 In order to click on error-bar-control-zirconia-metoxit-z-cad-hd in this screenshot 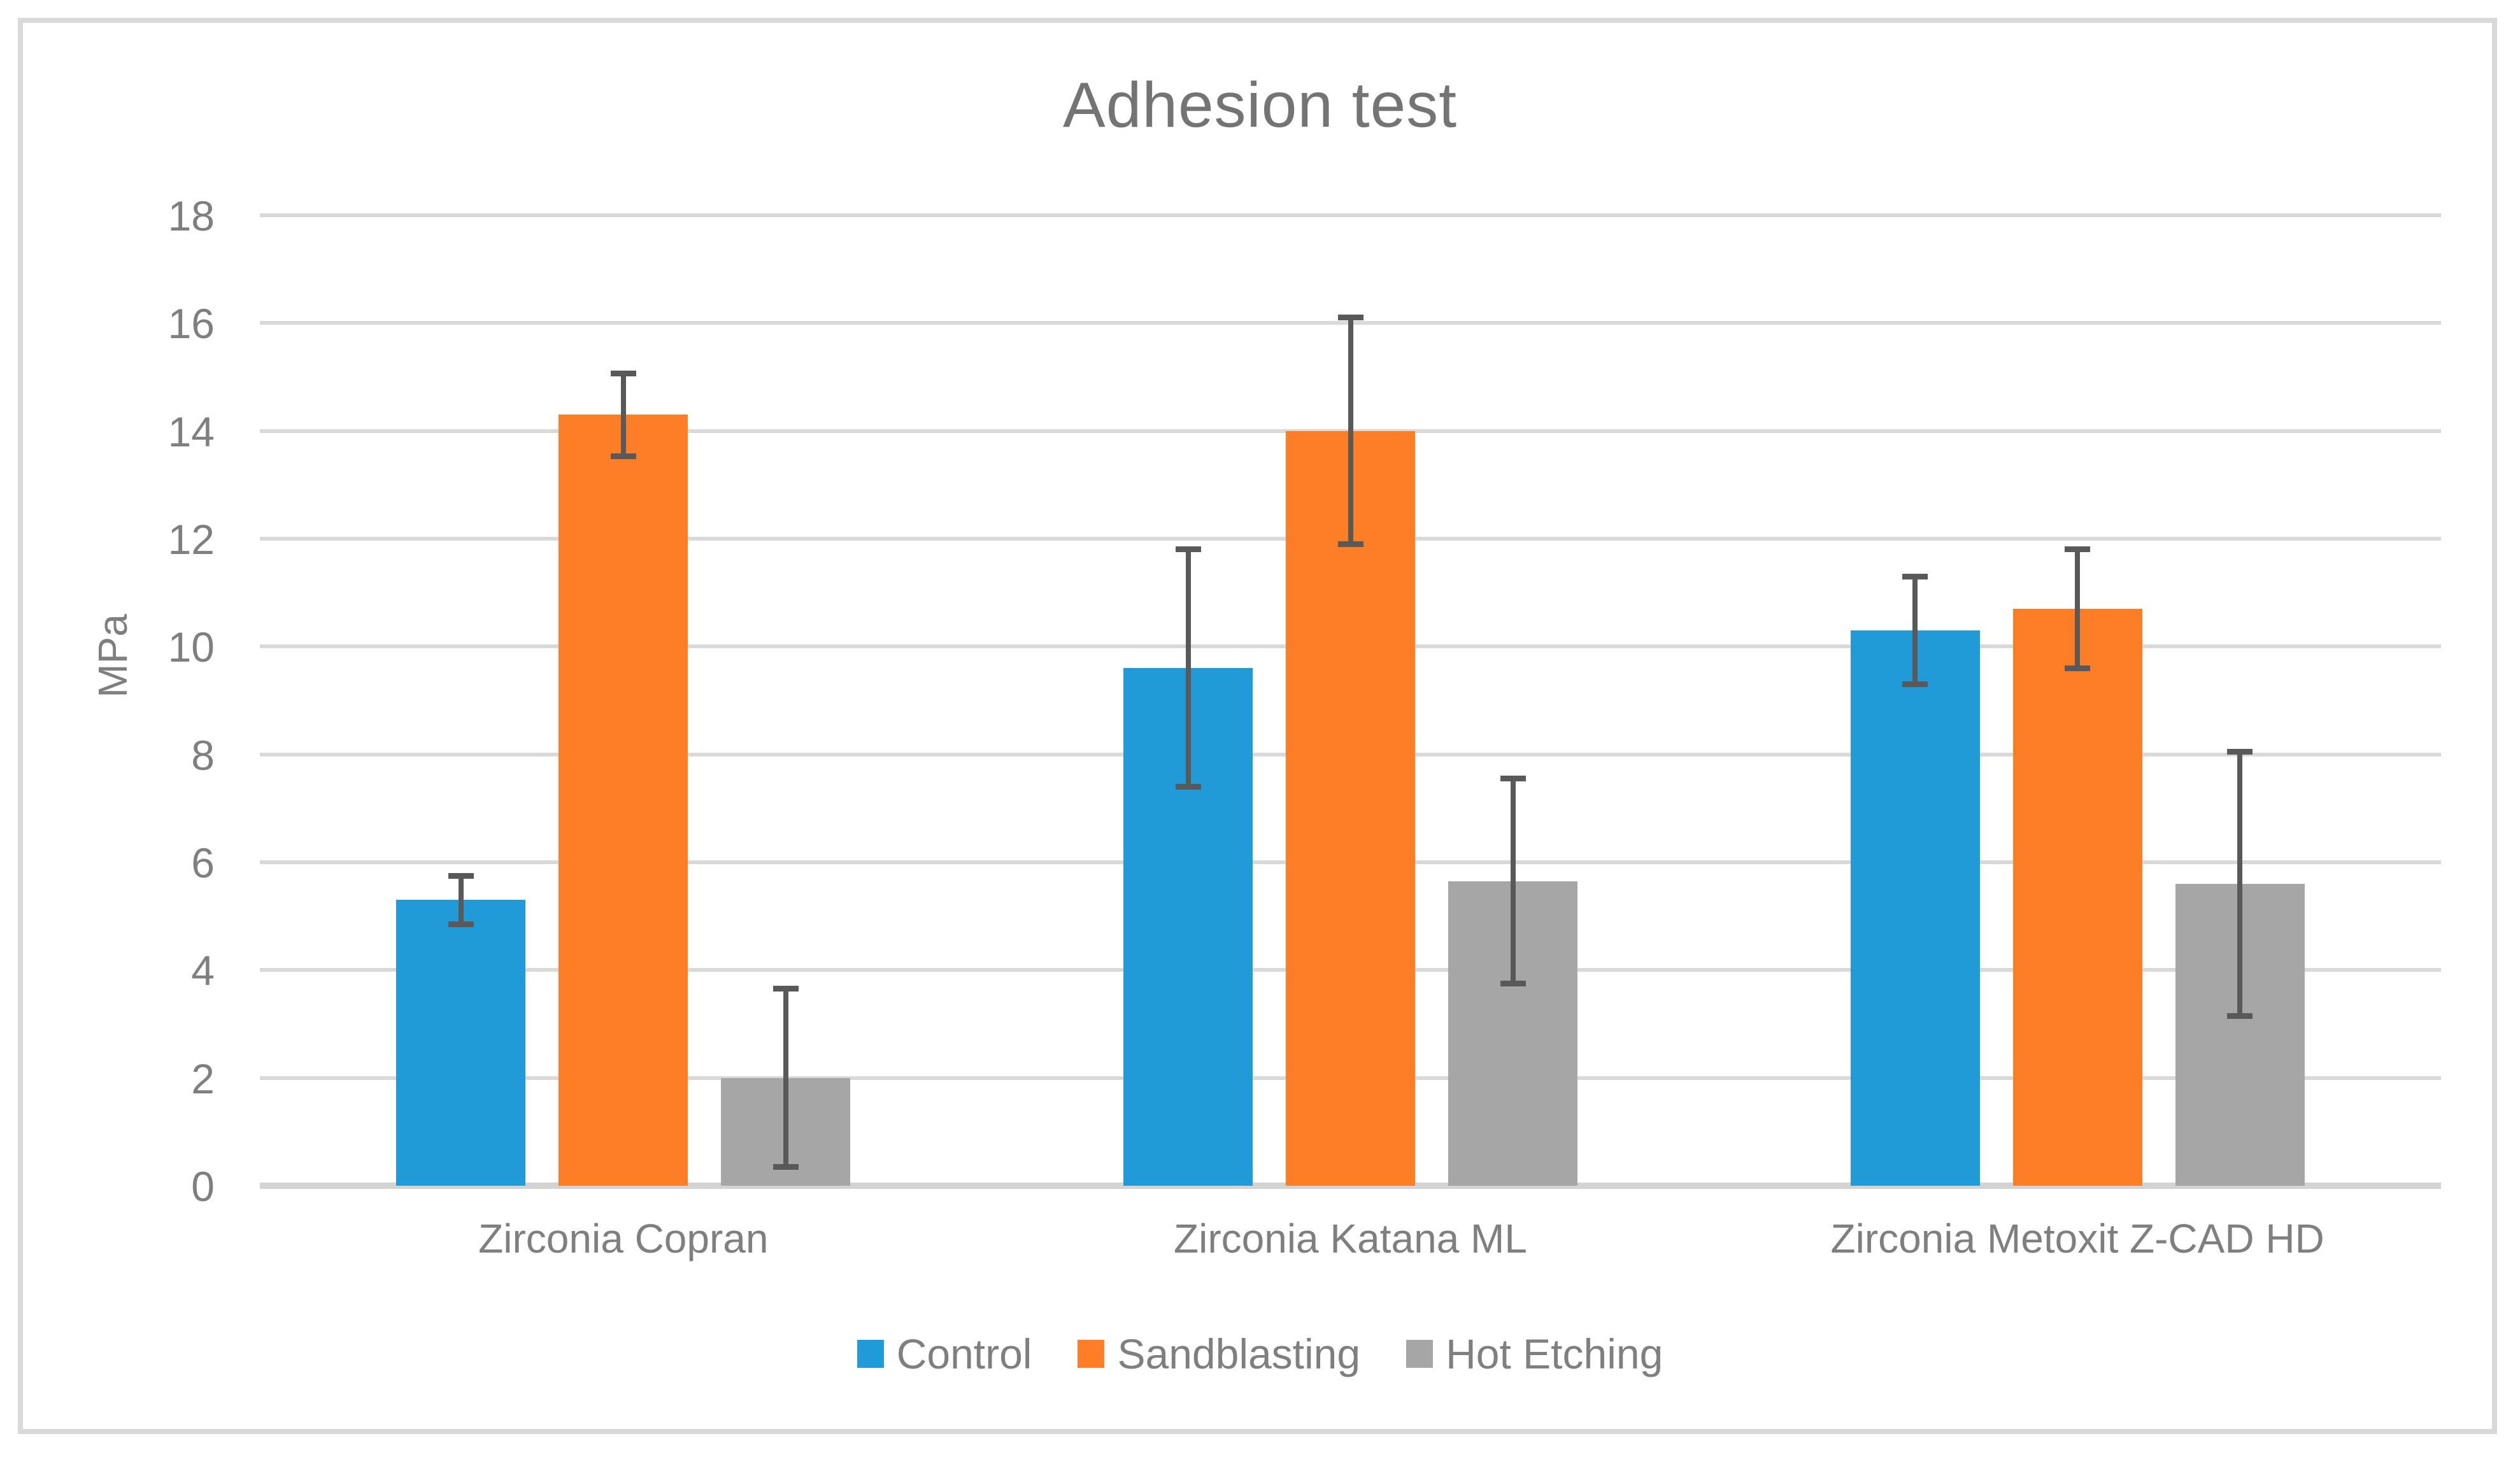, I will do `click(1915, 630)`.